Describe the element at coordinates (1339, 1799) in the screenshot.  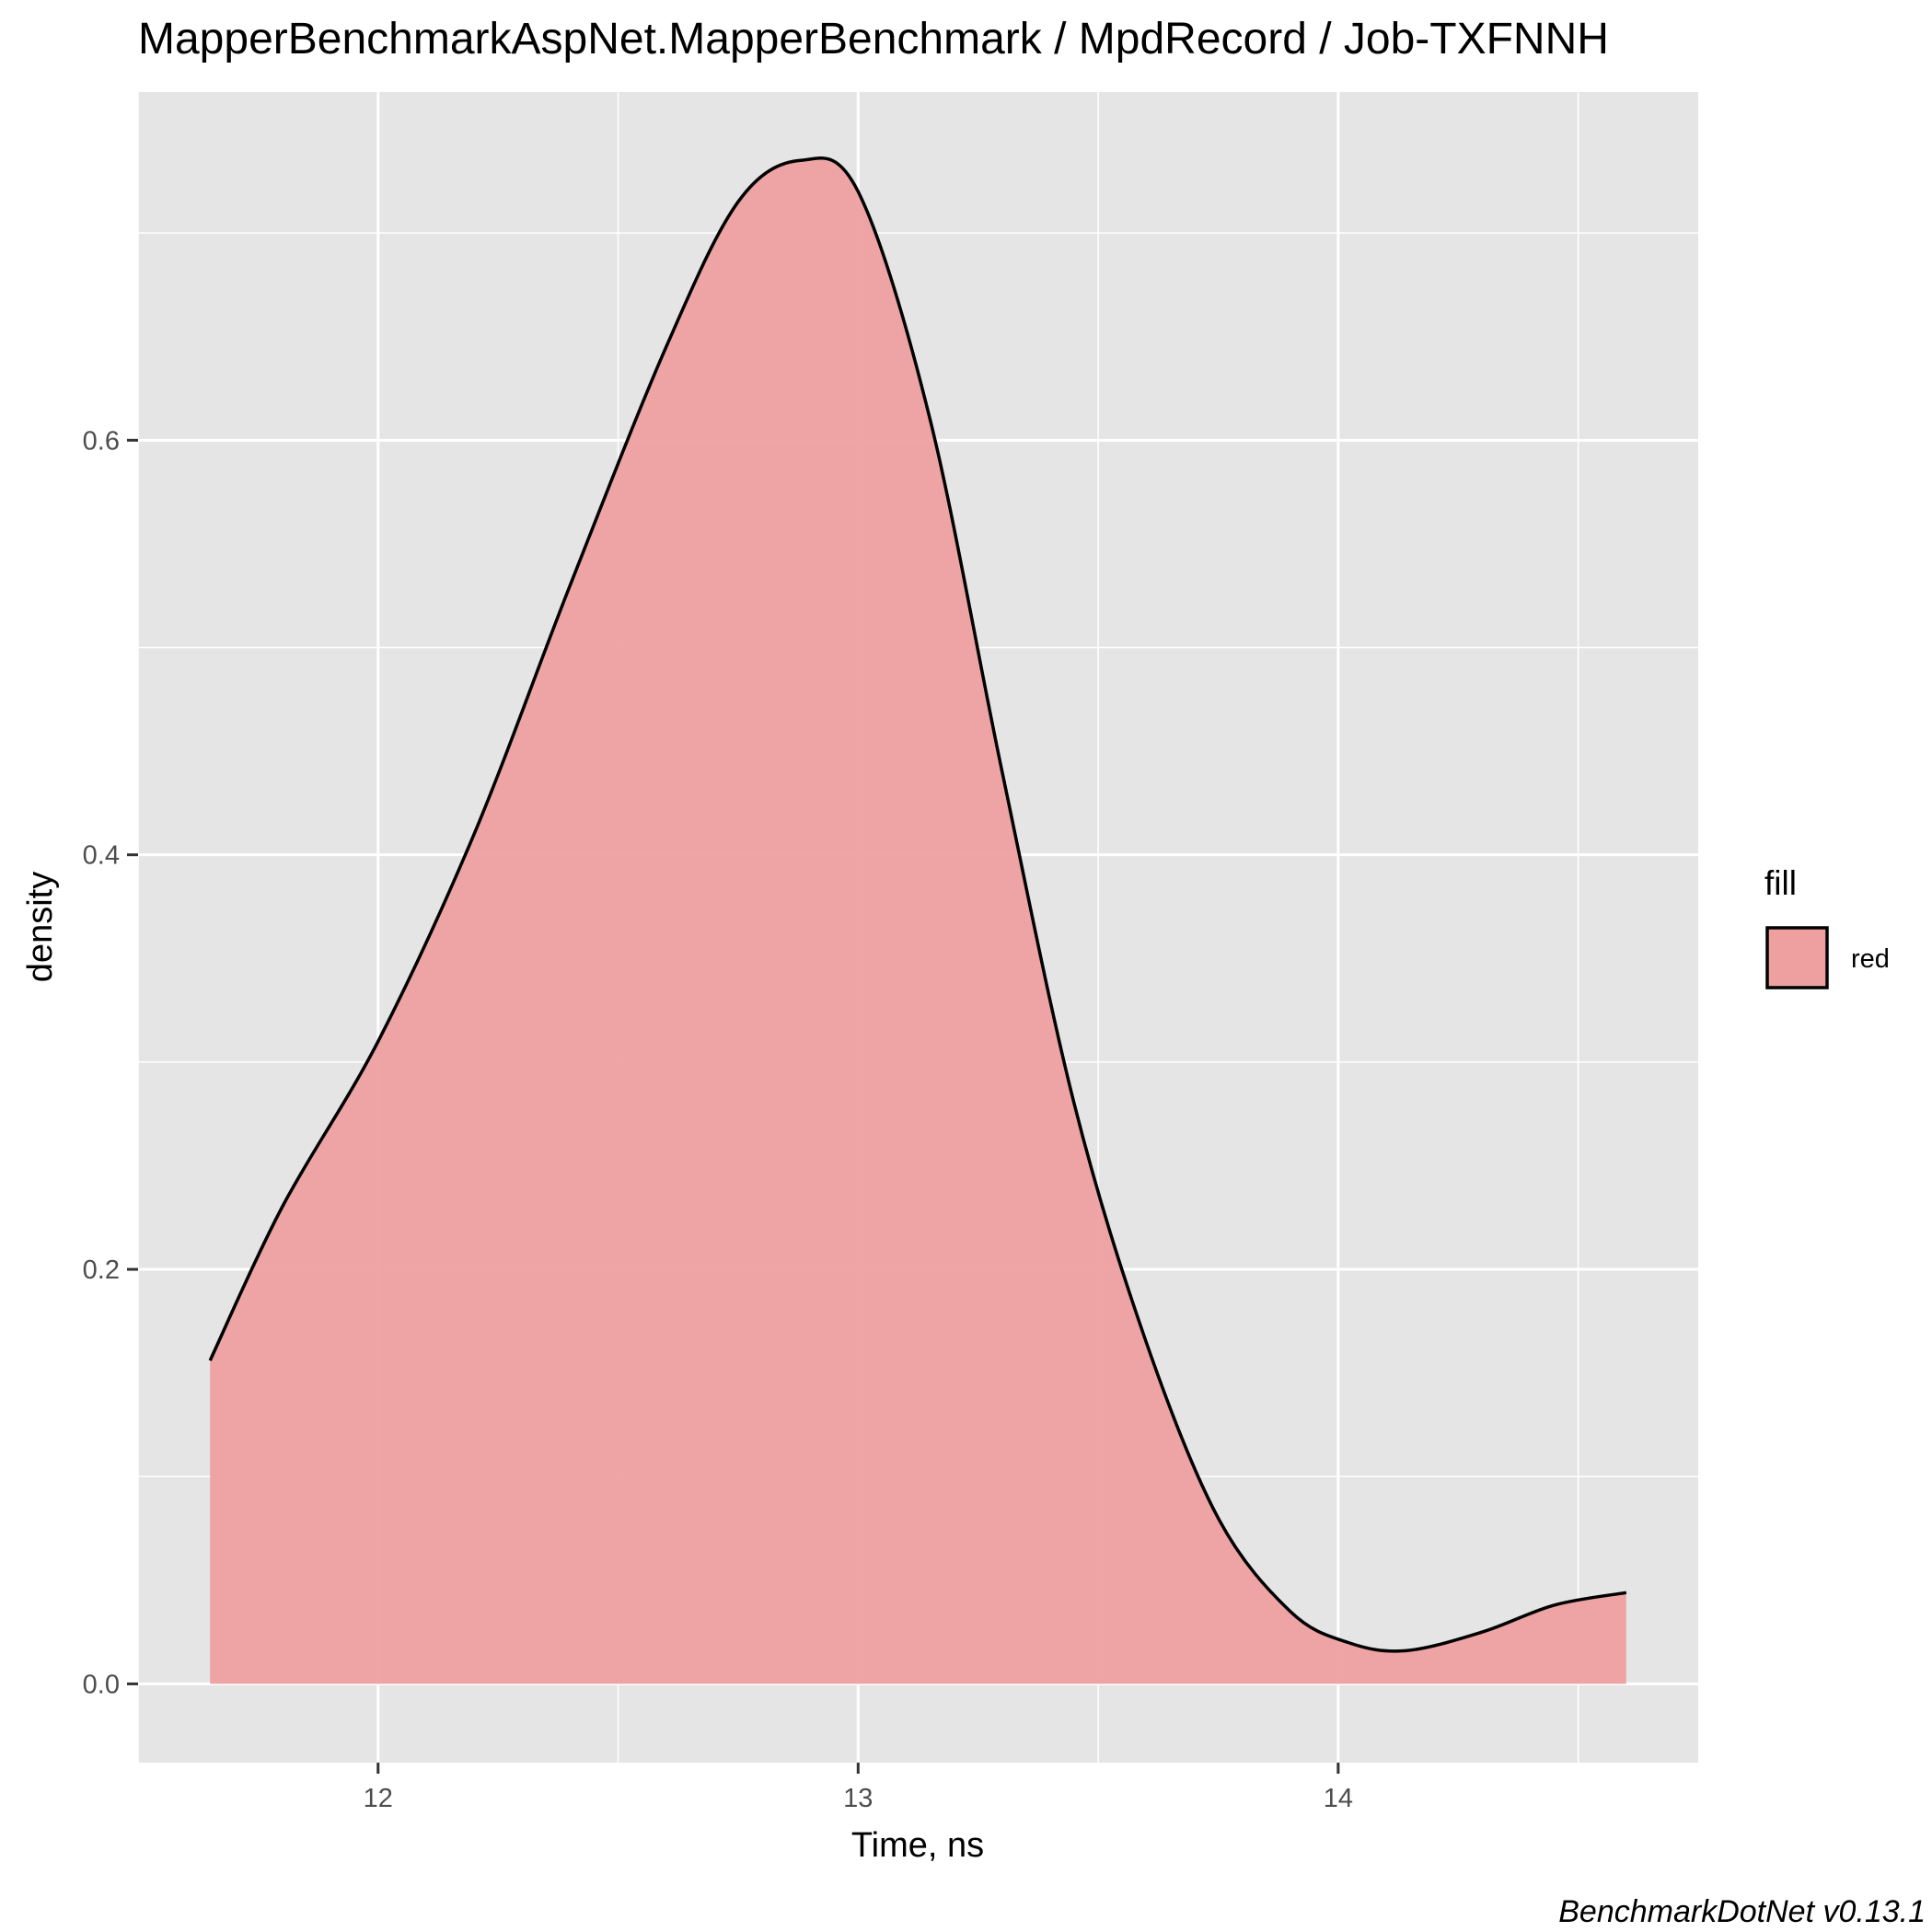
I see `x-tick-label: 14` at that location.